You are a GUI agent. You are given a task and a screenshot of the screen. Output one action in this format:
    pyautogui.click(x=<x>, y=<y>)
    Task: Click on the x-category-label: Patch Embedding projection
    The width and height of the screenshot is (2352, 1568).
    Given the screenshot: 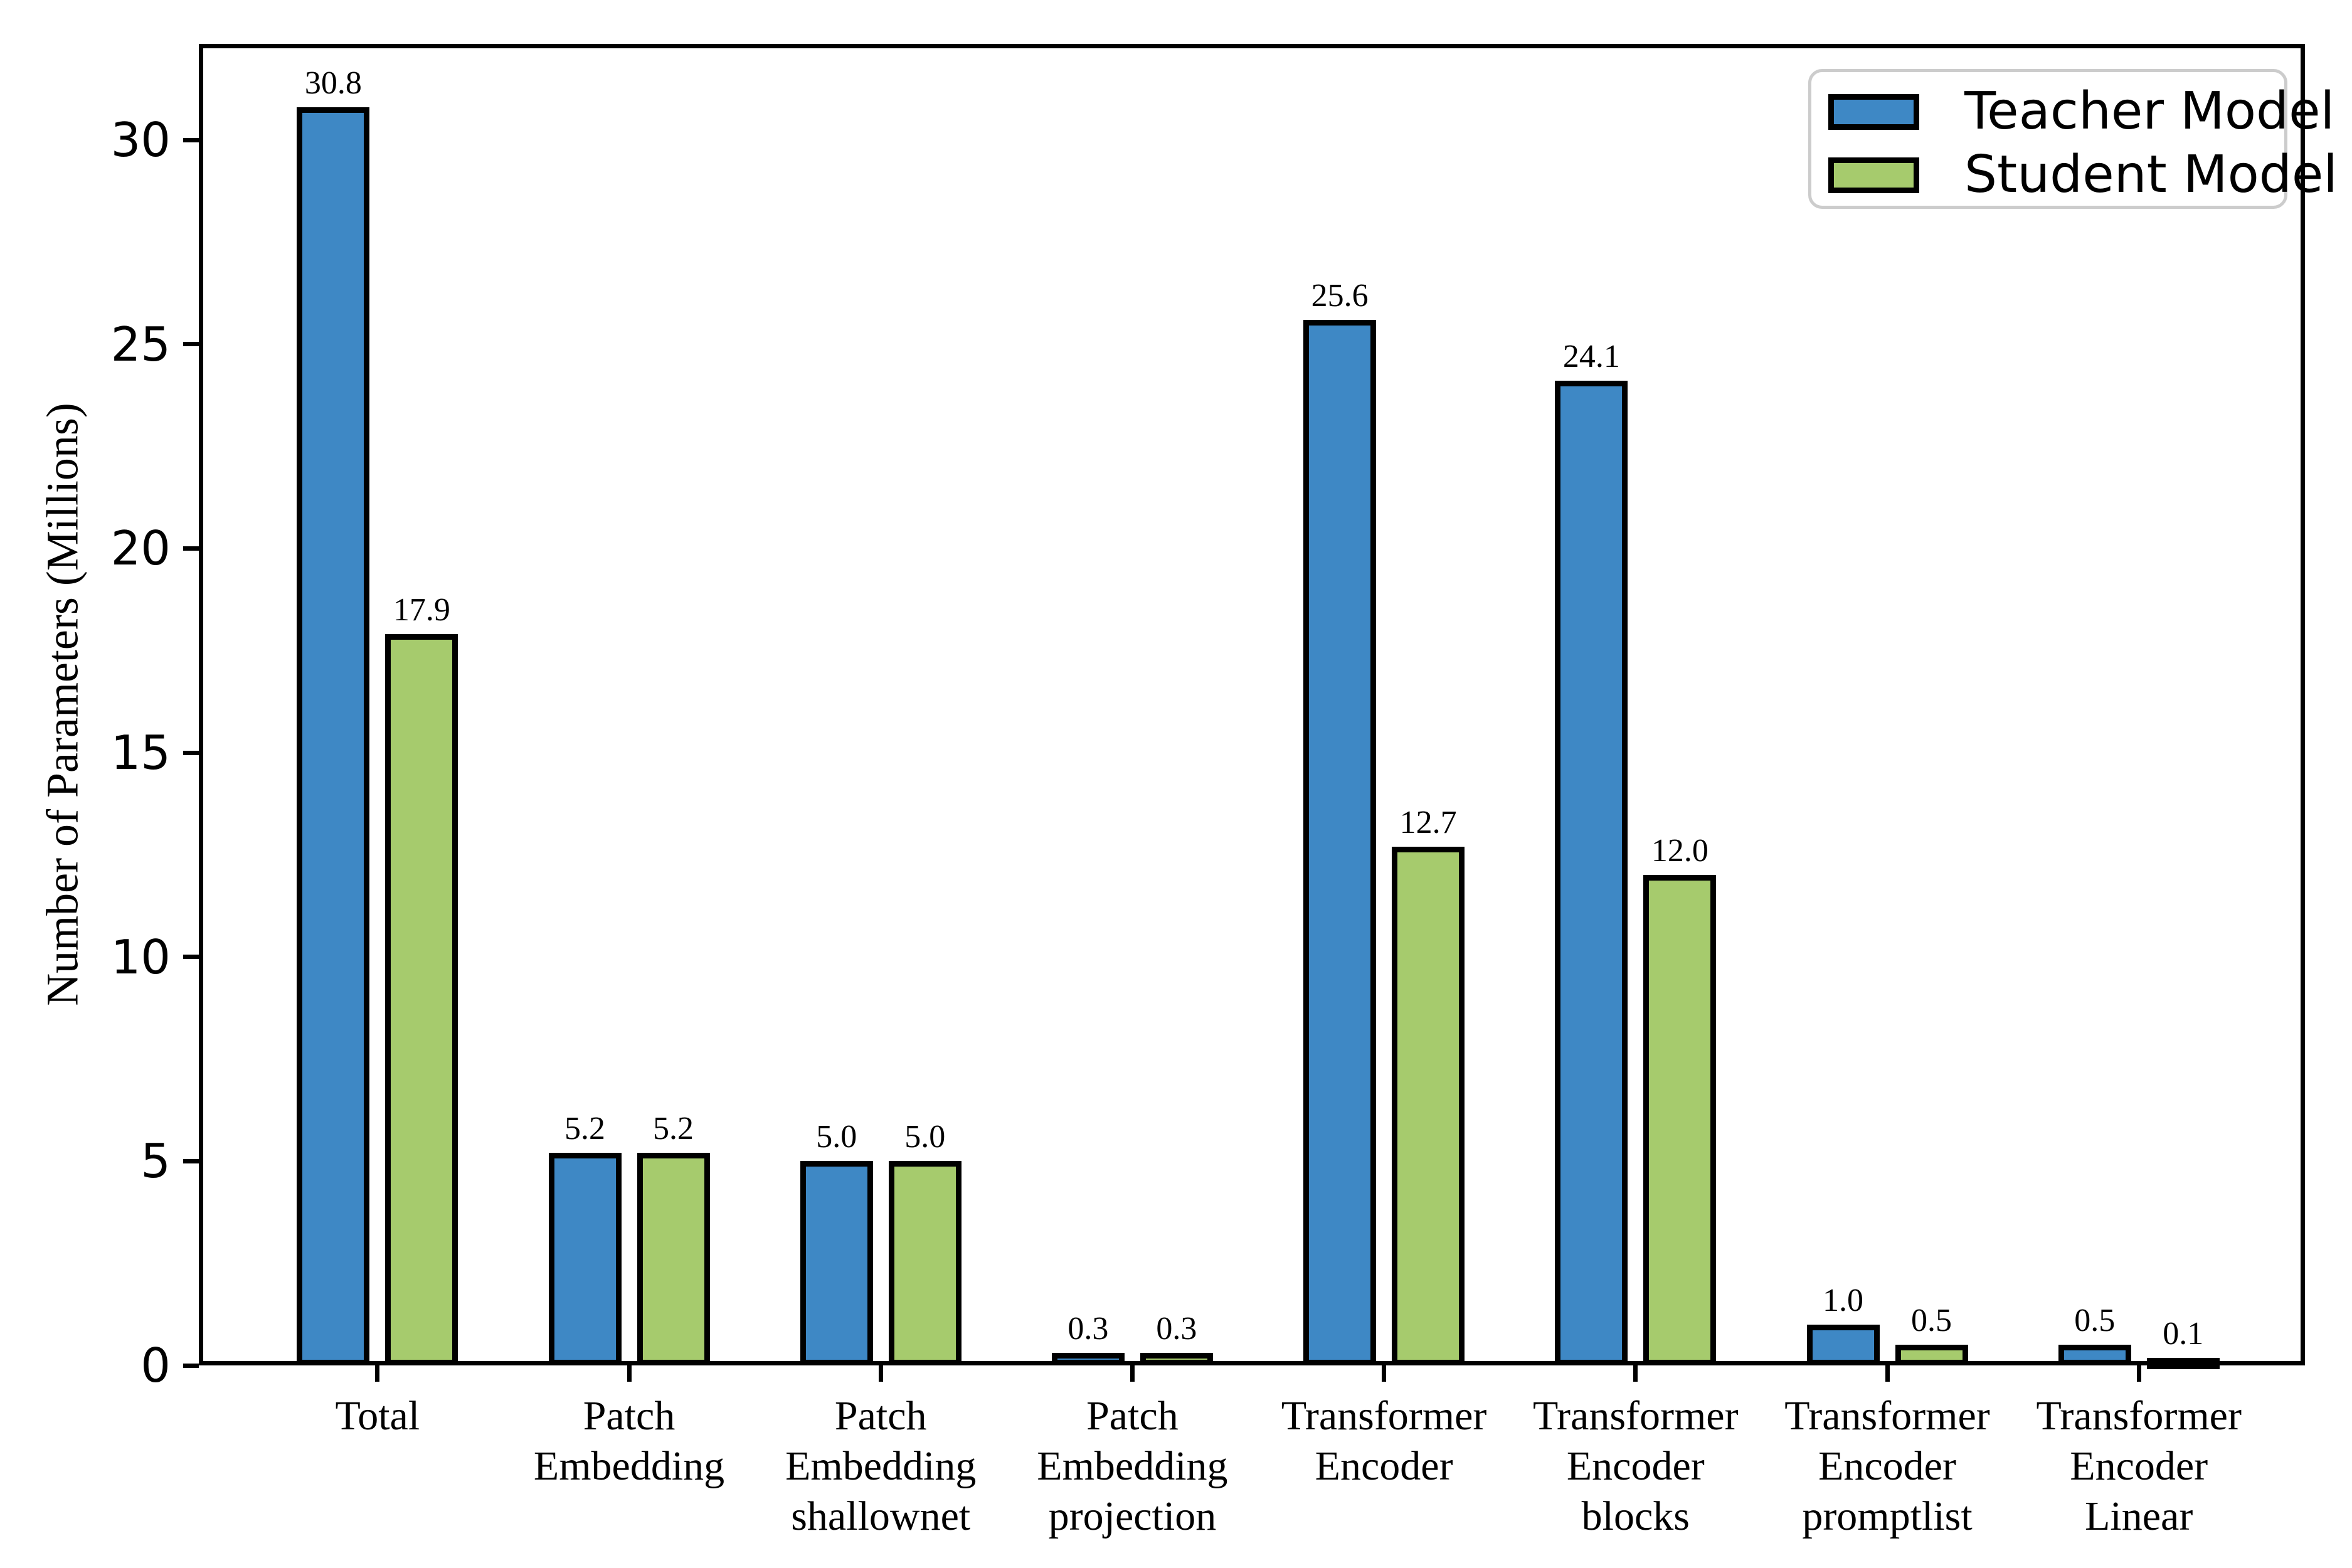 What is the action you would take?
    pyautogui.click(x=1132, y=1467)
    